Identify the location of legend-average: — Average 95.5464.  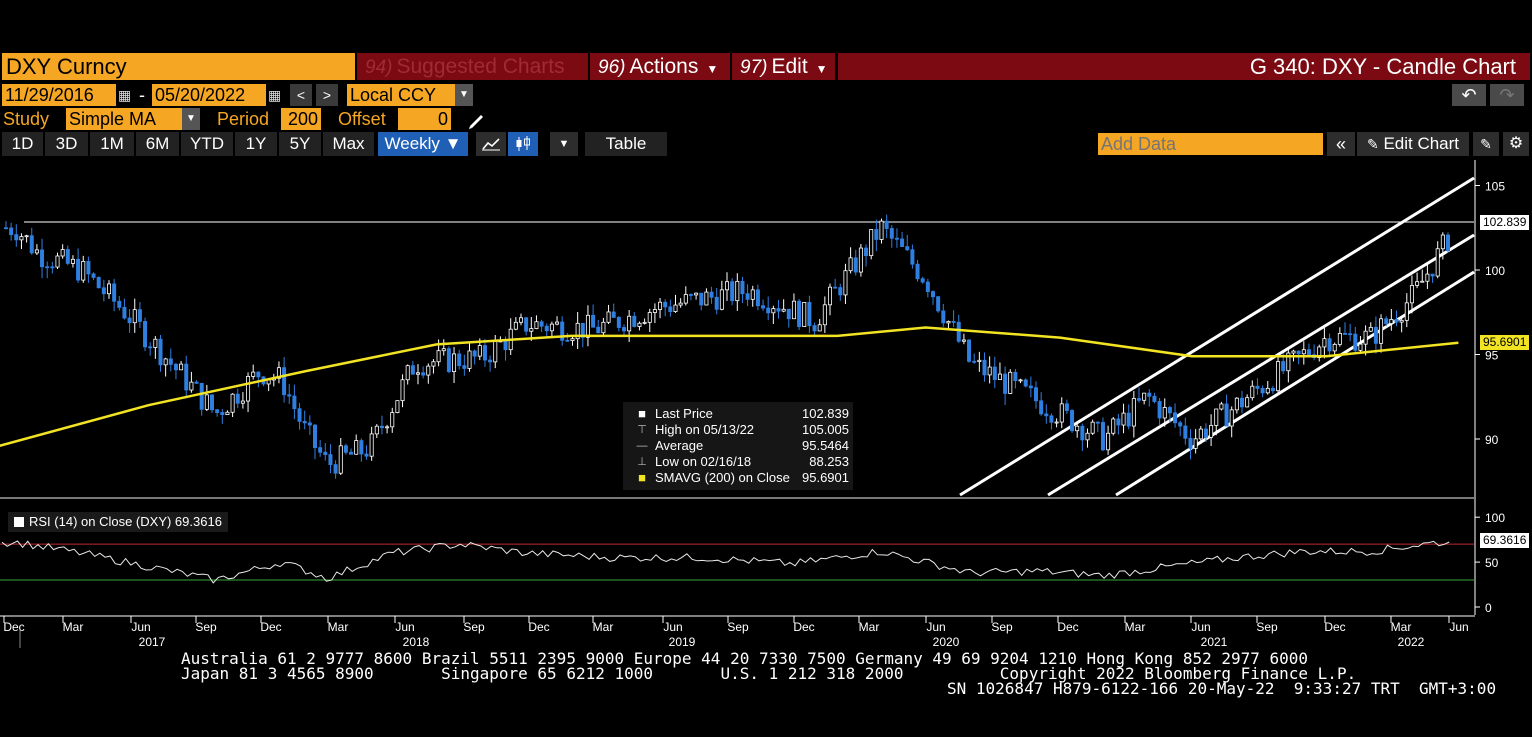
(739, 446).